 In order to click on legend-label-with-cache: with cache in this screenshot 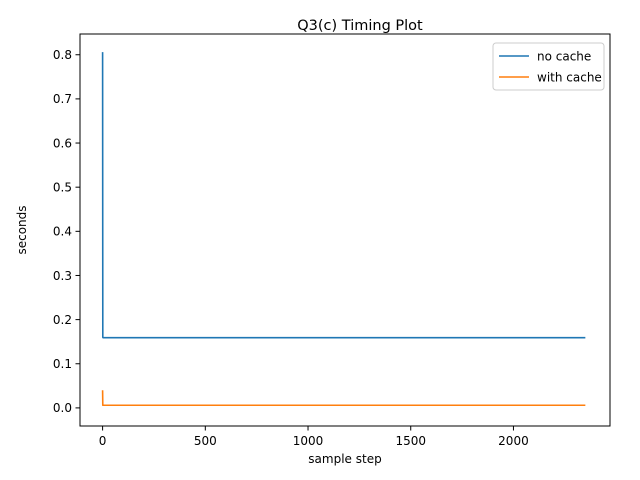, I will do `click(569, 78)`.